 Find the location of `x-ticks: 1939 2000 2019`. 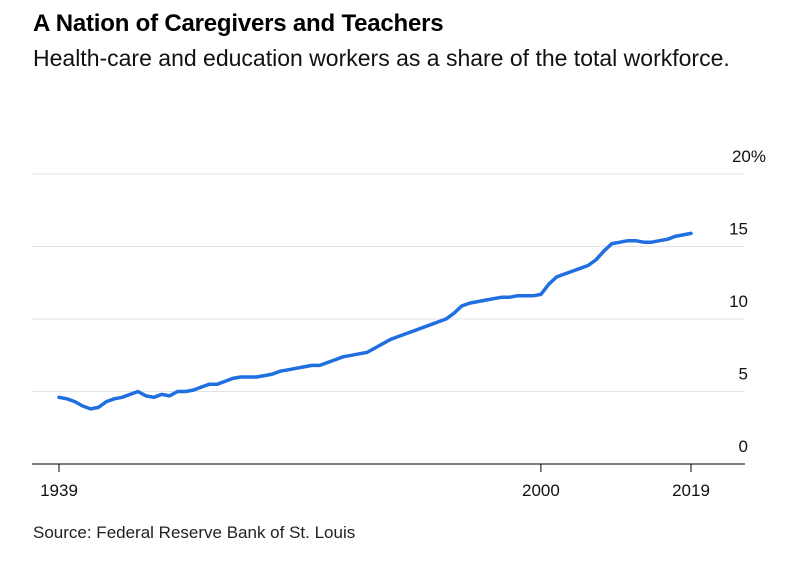

x-ticks: 1939 2000 2019 is located at coordinates (375, 482).